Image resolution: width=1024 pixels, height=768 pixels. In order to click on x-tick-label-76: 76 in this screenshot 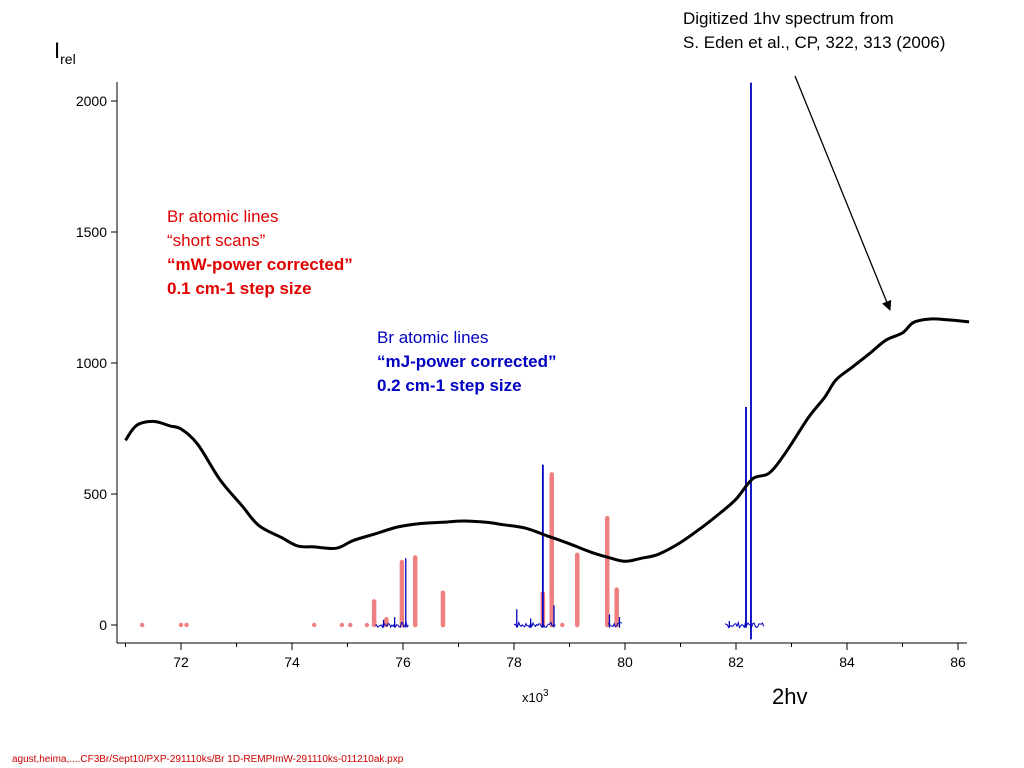, I will do `click(403, 662)`.